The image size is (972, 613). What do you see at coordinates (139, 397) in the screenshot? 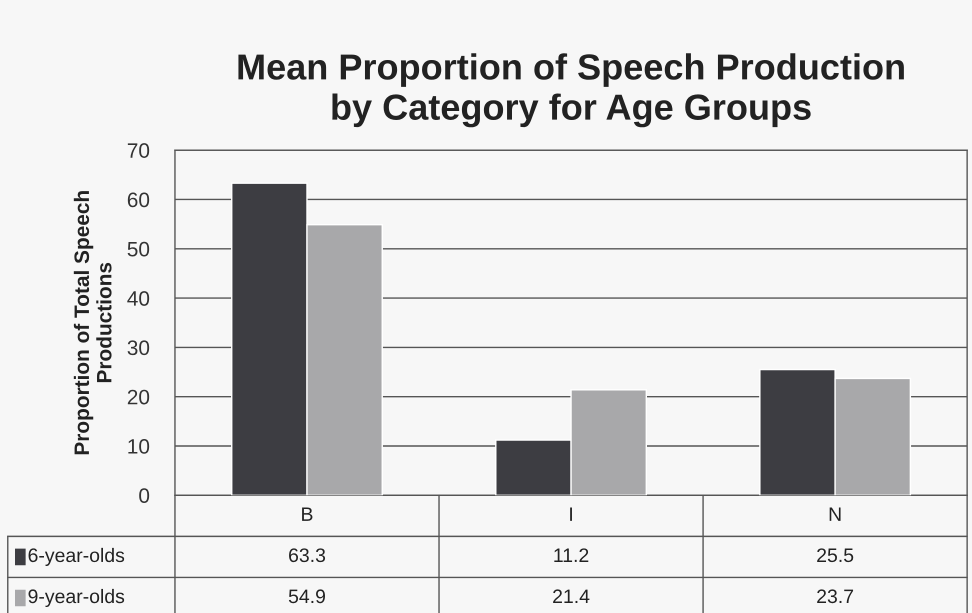
I see `y-tick-label: 20` at bounding box center [139, 397].